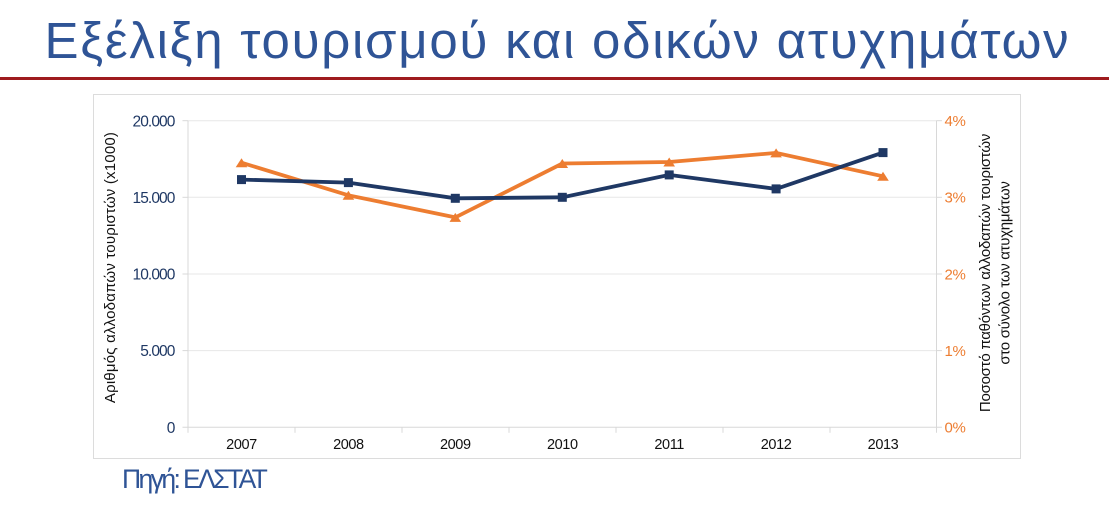 The width and height of the screenshot is (1109, 513). Describe the element at coordinates (158, 351) in the screenshot. I see `svg-text: 5.000` at that location.